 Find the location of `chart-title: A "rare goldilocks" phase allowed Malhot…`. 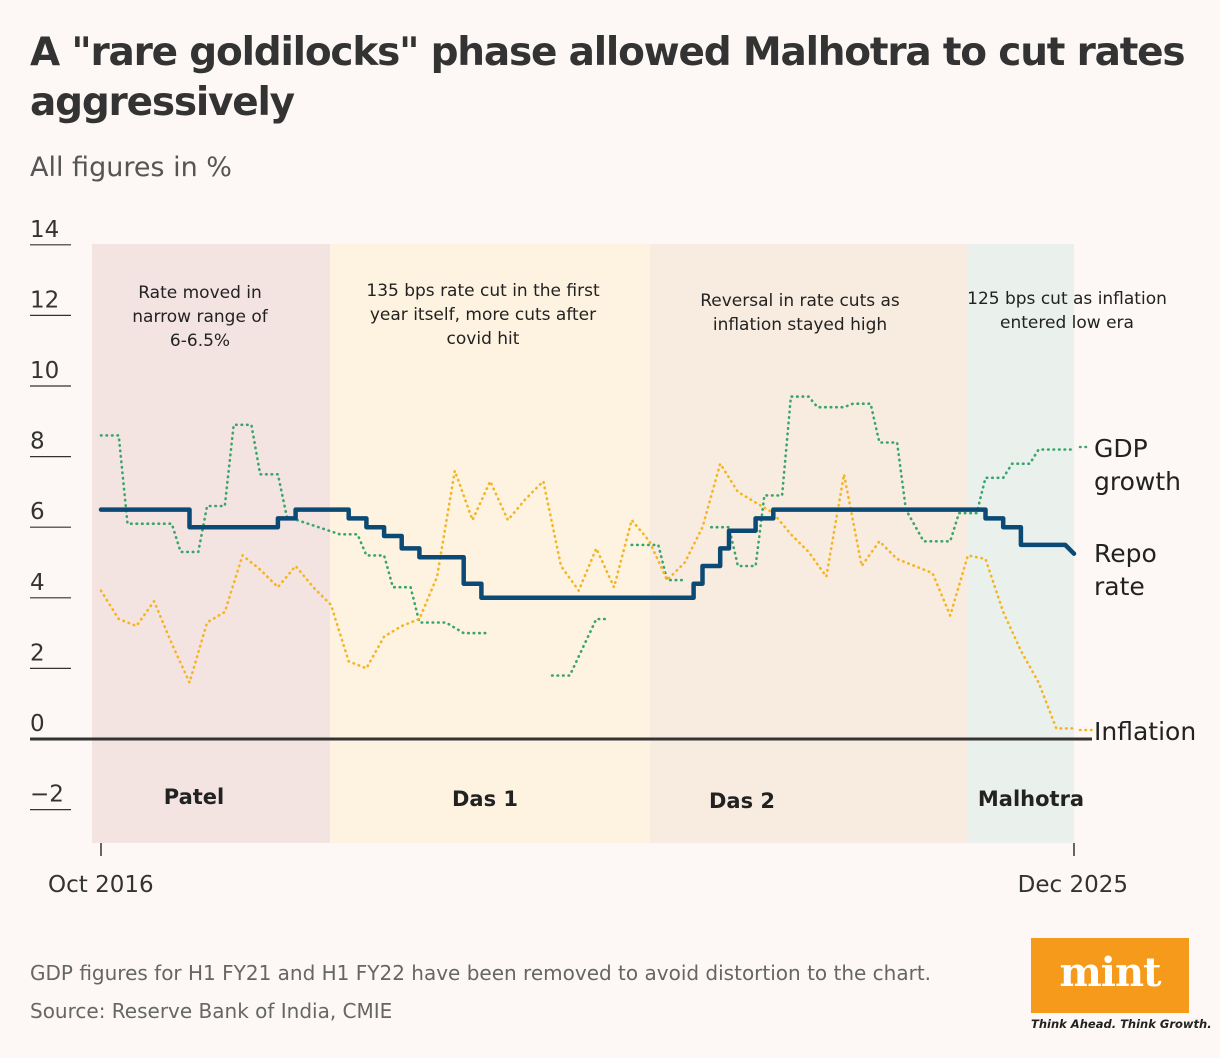

chart-title: A "rare goldilocks" phase allowed Malhot… is located at coordinates (608, 77).